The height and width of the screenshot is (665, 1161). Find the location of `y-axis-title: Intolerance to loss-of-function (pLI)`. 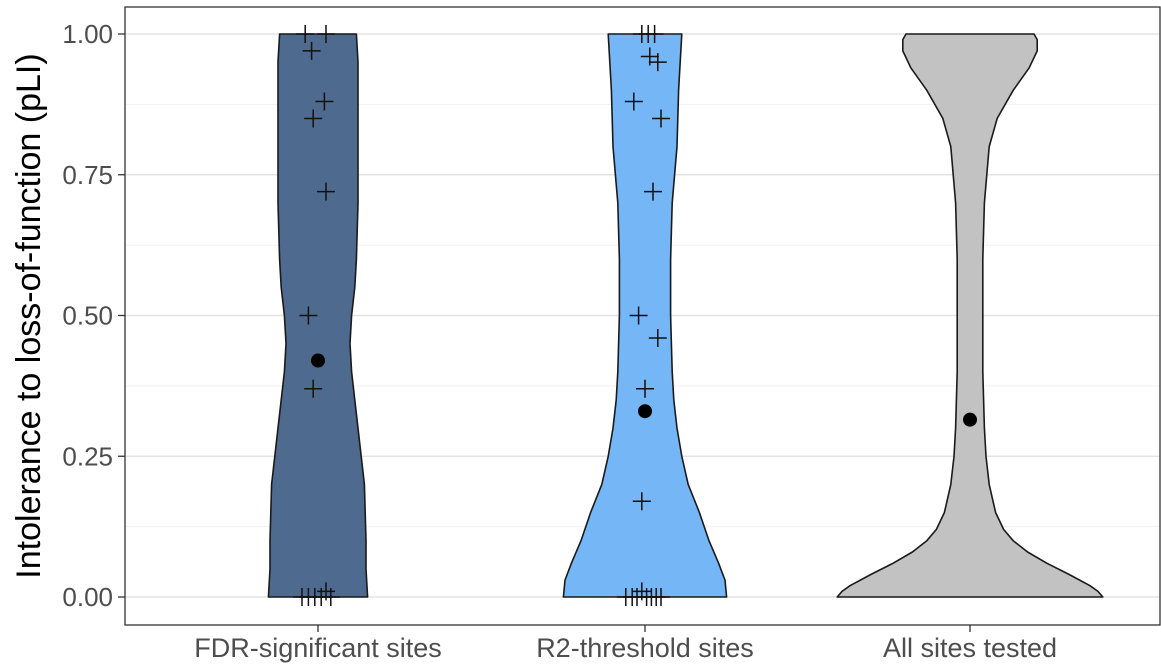

y-axis-title: Intolerance to loss-of-function (pLI) is located at coordinates (29, 315).